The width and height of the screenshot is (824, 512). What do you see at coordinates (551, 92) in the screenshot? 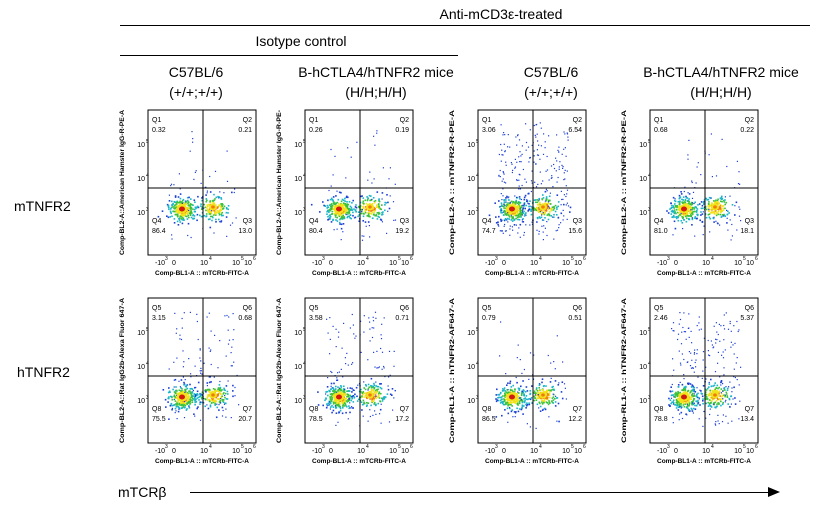
I see `column-header-3-line2: (+/+;+/+)` at bounding box center [551, 92].